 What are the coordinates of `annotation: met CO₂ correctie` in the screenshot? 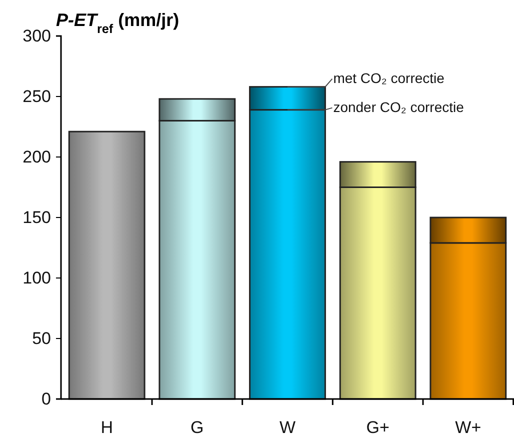 It's located at (389, 78).